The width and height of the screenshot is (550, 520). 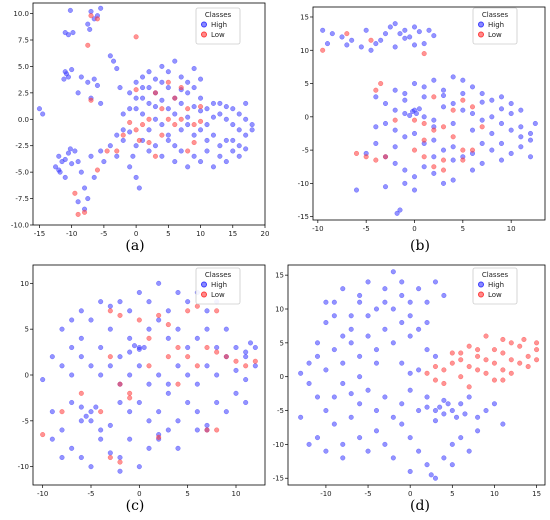 I want to click on y-tick-label: -2.5, so click(x=22, y=146).